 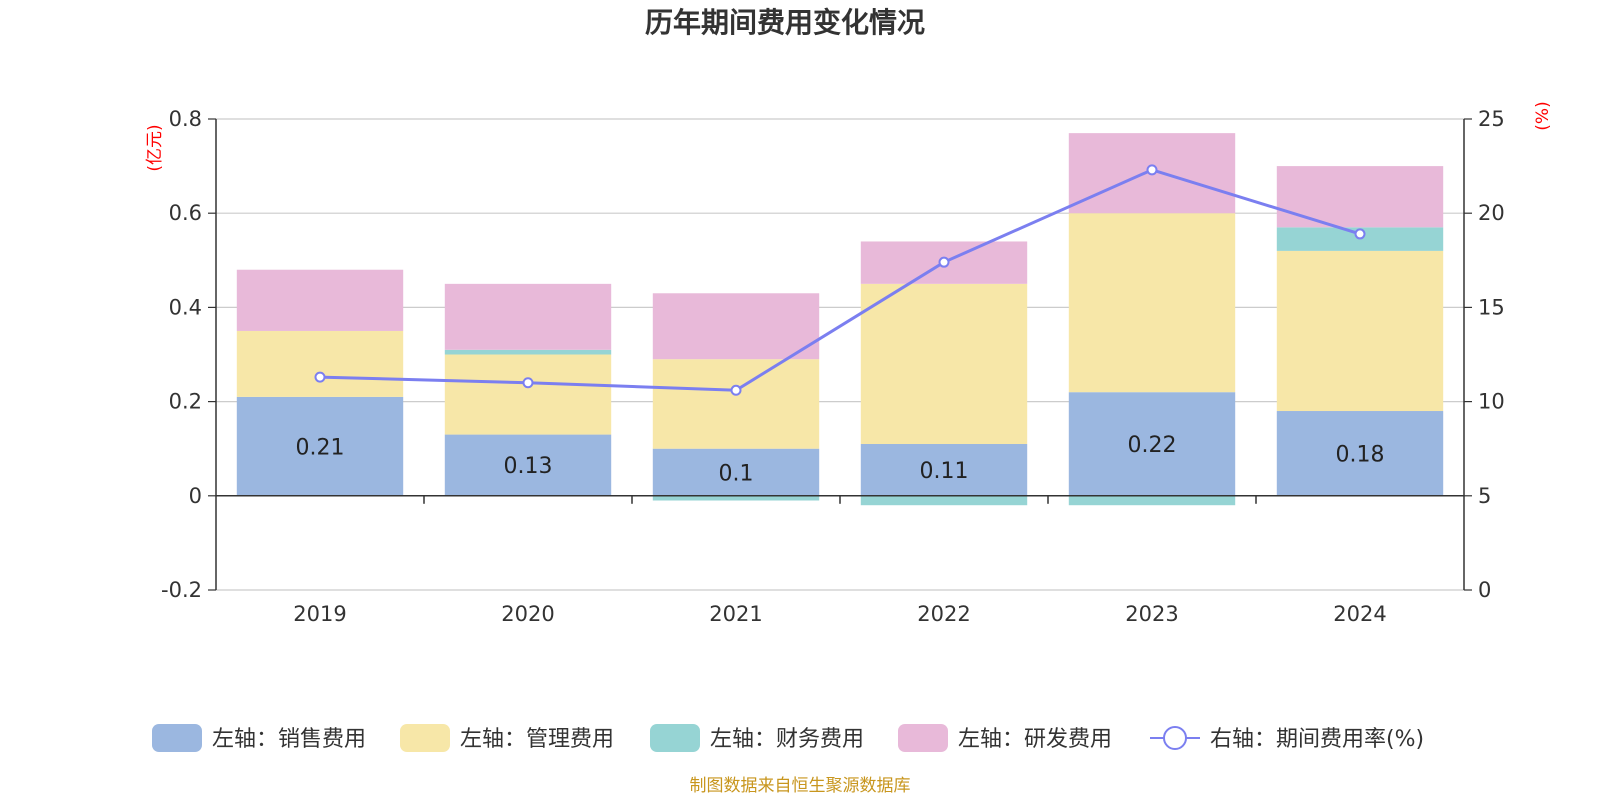 What do you see at coordinates (185, 119) in the screenshot?
I see `left-axis-tick-label: 0.8` at bounding box center [185, 119].